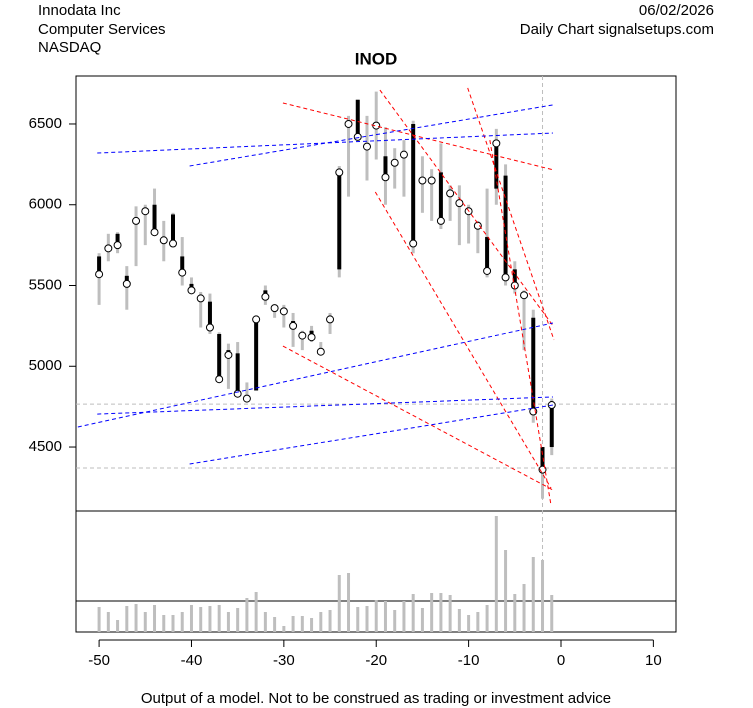 The height and width of the screenshot is (708, 753). Describe the element at coordinates (617, 29) in the screenshot. I see `source: Daily Chart signalsetups.com` at that location.